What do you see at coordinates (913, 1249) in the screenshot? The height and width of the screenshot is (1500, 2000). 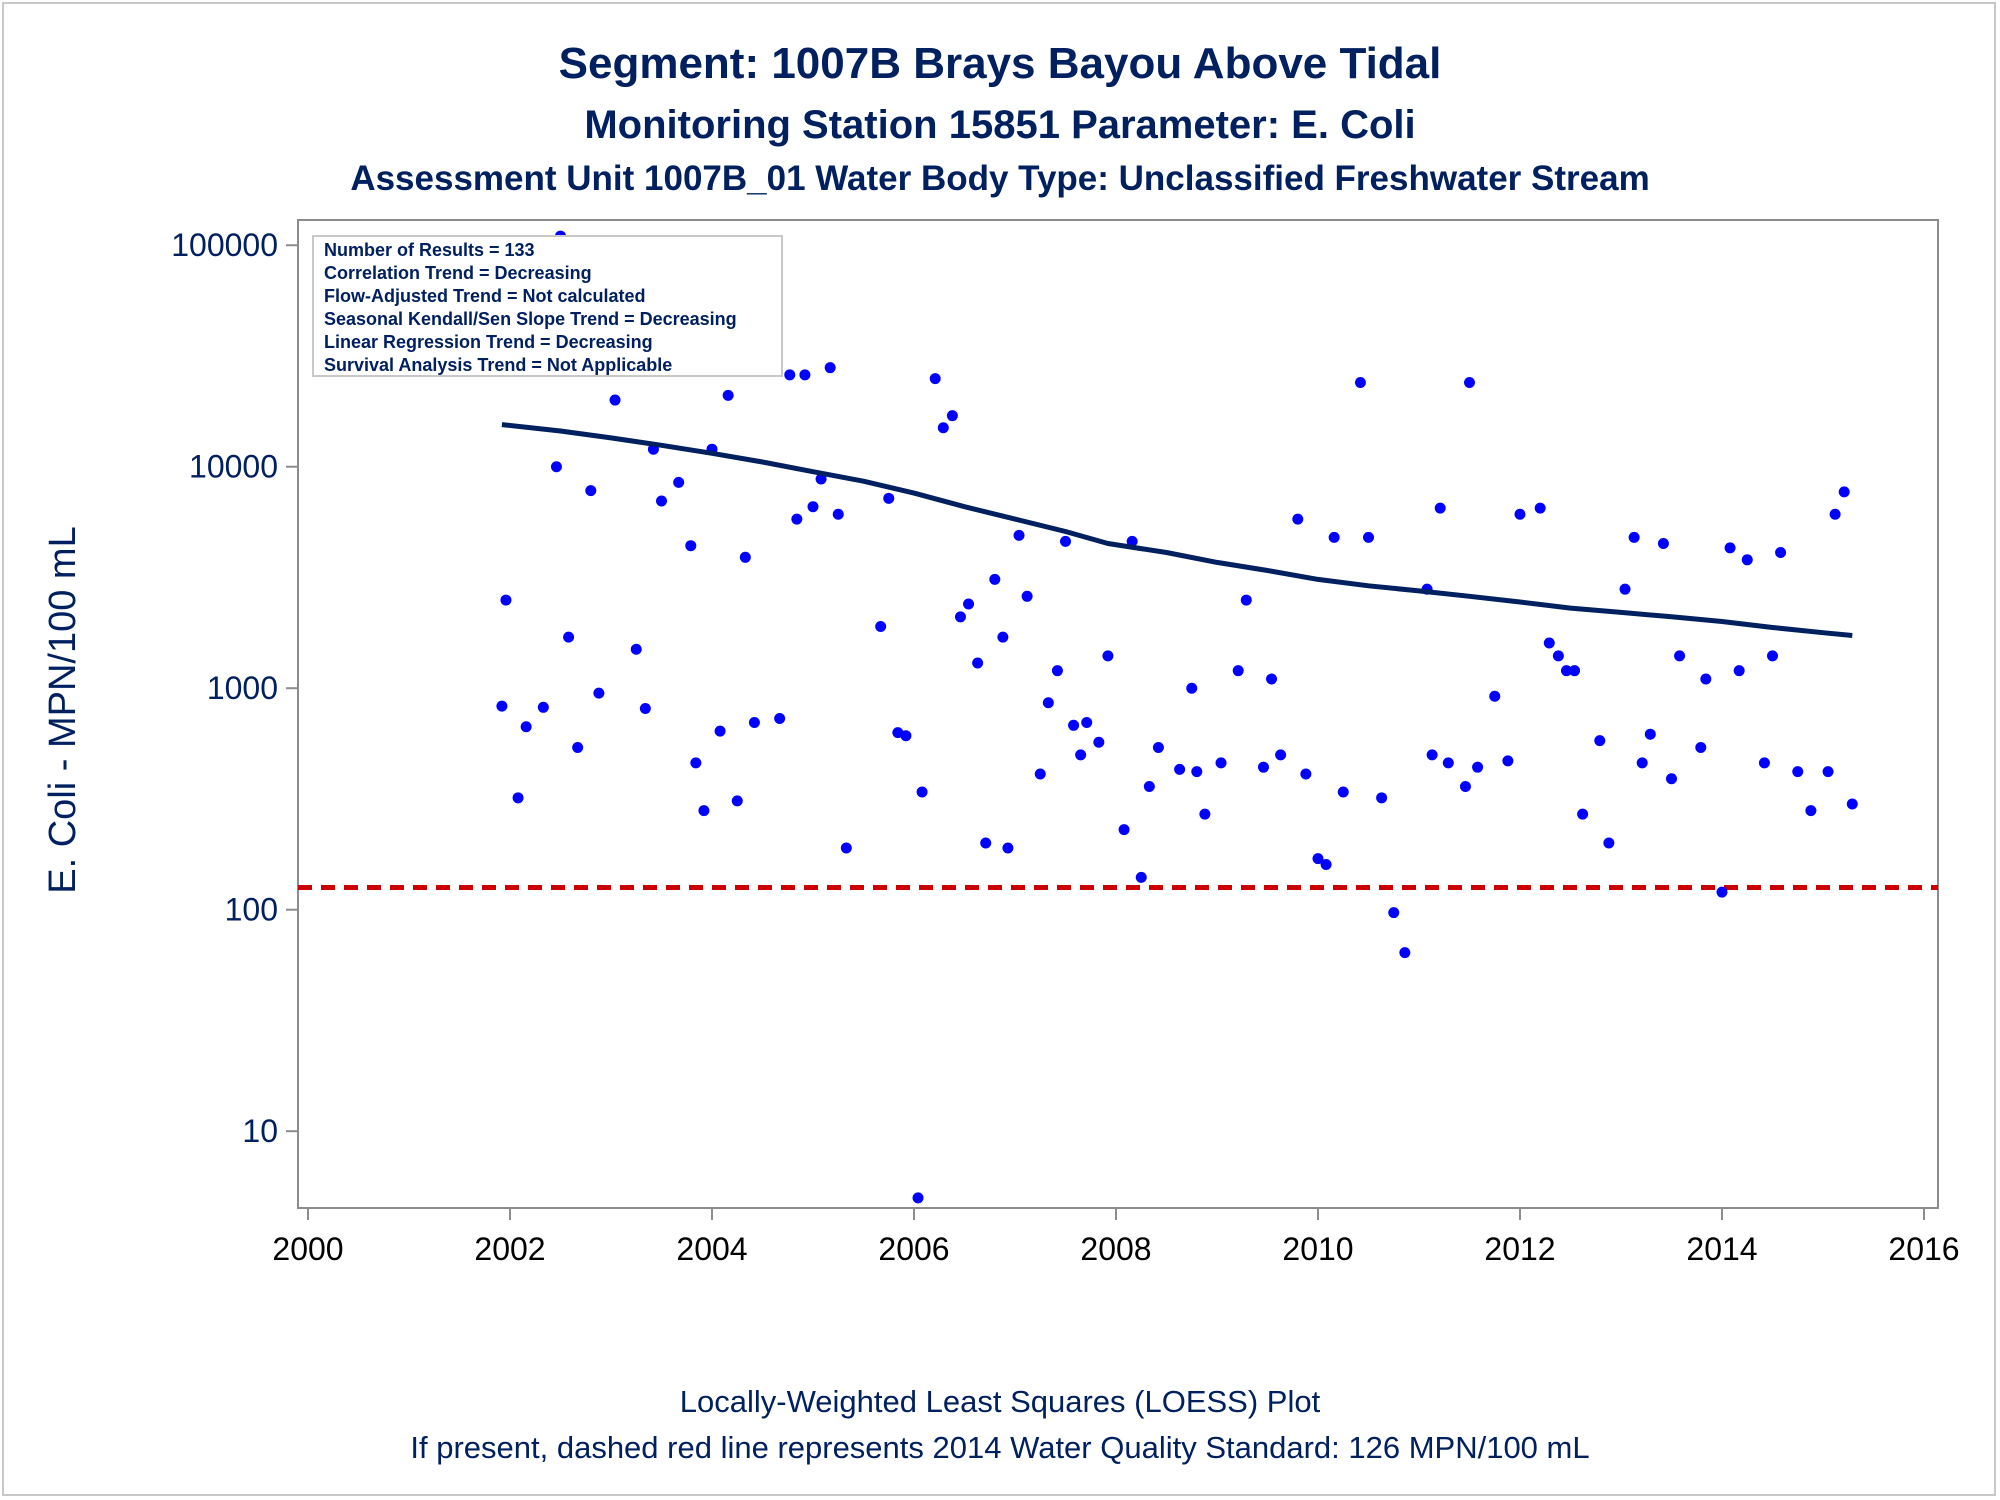 I see `x-tick-label: 2006` at bounding box center [913, 1249].